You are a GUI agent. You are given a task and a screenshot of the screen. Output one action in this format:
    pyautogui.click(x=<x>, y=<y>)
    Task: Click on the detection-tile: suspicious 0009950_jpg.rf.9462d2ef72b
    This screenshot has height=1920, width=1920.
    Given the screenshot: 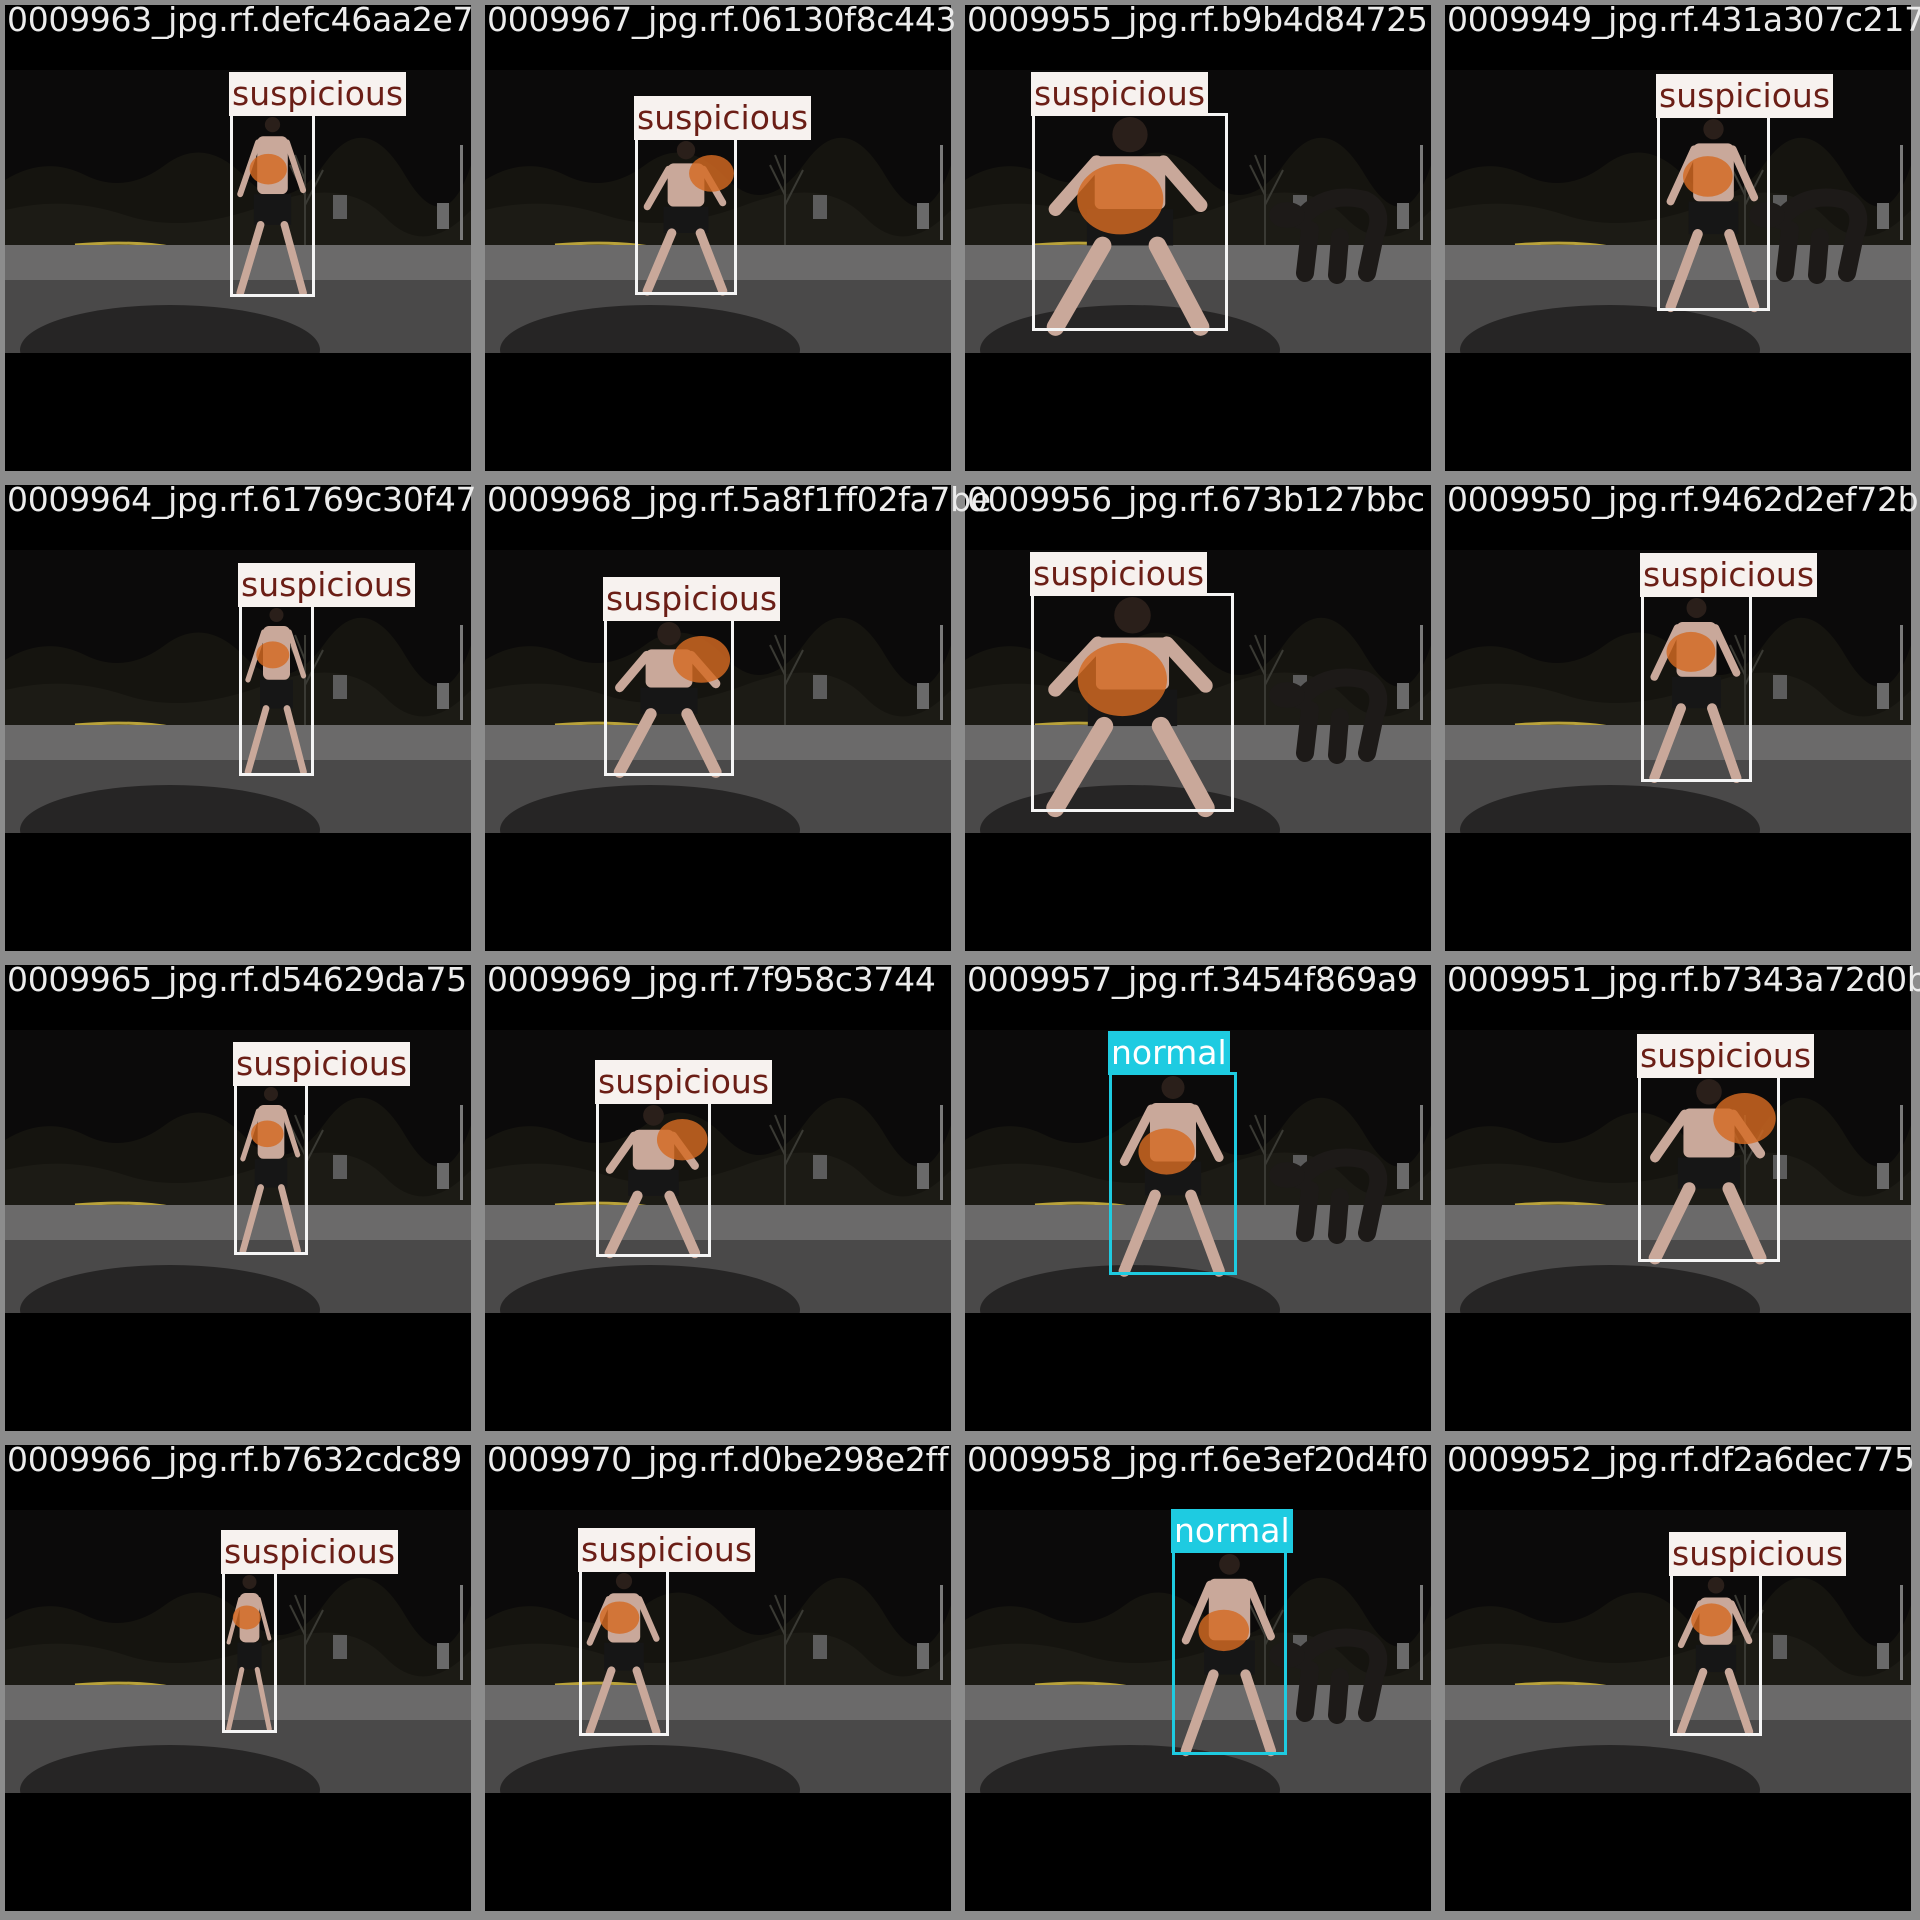 What is the action you would take?
    pyautogui.click(x=1680, y=720)
    